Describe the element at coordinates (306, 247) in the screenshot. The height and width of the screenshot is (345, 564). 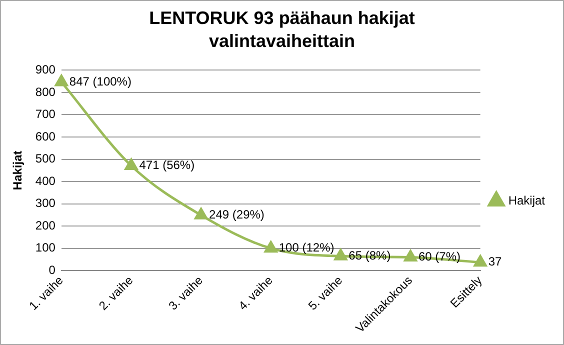
I see `data-label: 100 (12%)` at that location.